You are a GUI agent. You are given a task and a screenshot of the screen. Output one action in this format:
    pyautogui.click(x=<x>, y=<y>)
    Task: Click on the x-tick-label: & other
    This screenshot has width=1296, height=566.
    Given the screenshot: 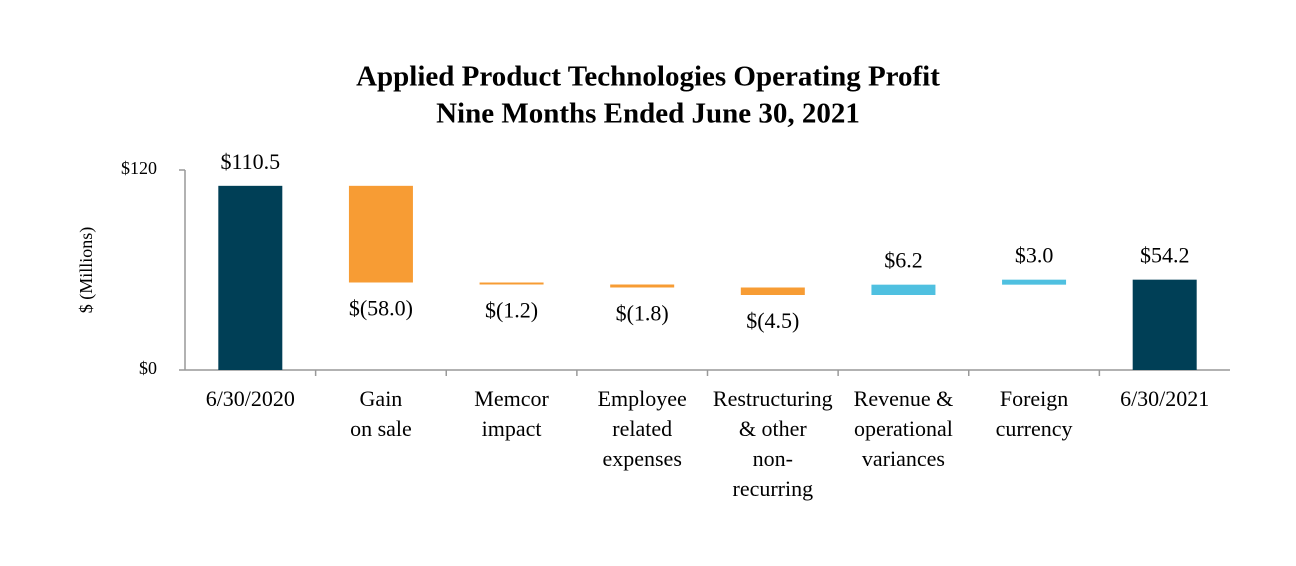 What is the action you would take?
    pyautogui.click(x=773, y=428)
    